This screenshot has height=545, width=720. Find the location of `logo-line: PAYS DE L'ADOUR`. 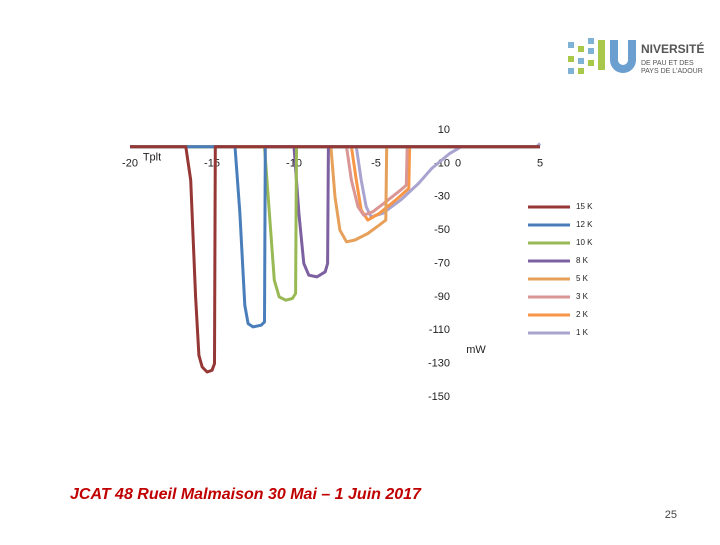

logo-line: PAYS DE L'ADOUR is located at coordinates (672, 71).